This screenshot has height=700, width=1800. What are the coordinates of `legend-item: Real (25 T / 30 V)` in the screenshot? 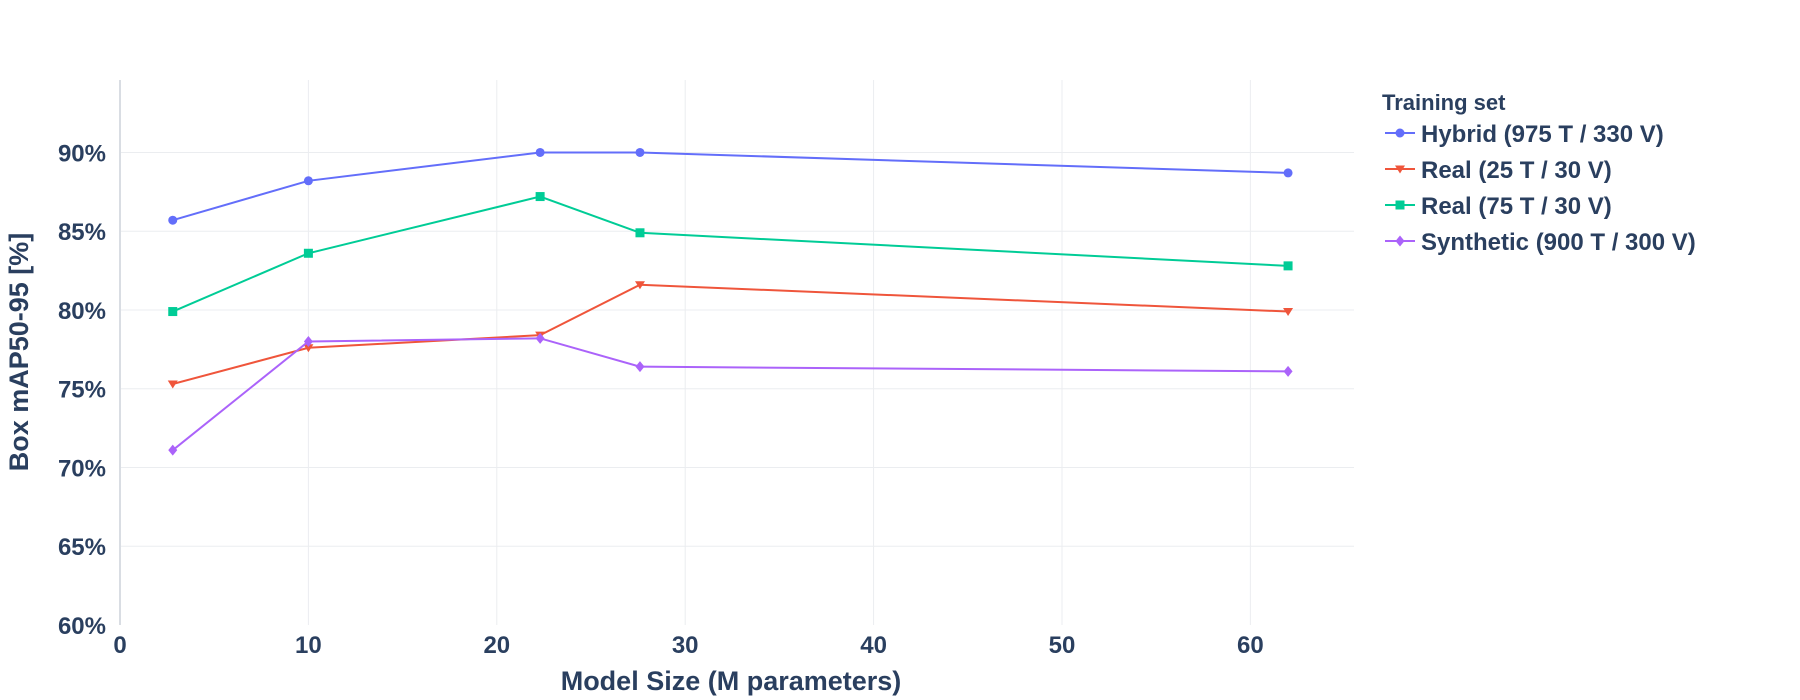 It's located at (1498, 170).